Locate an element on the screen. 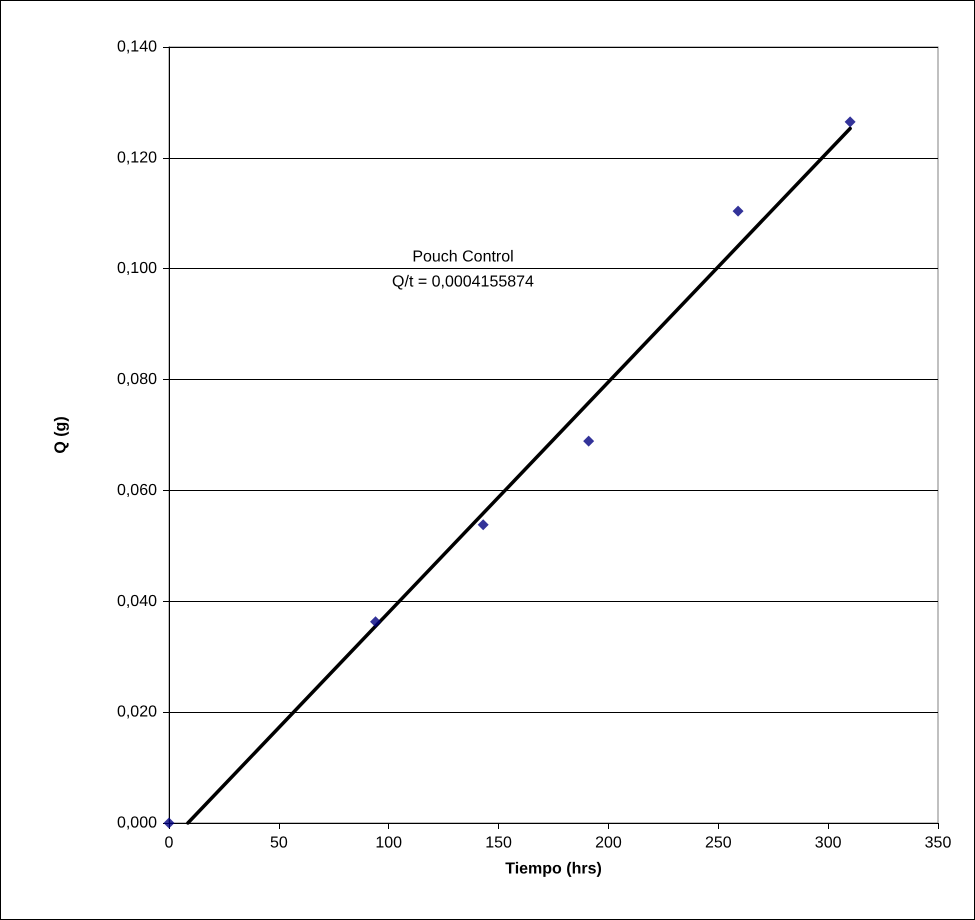  y-tick-label: 0,060 is located at coordinates (137, 490).